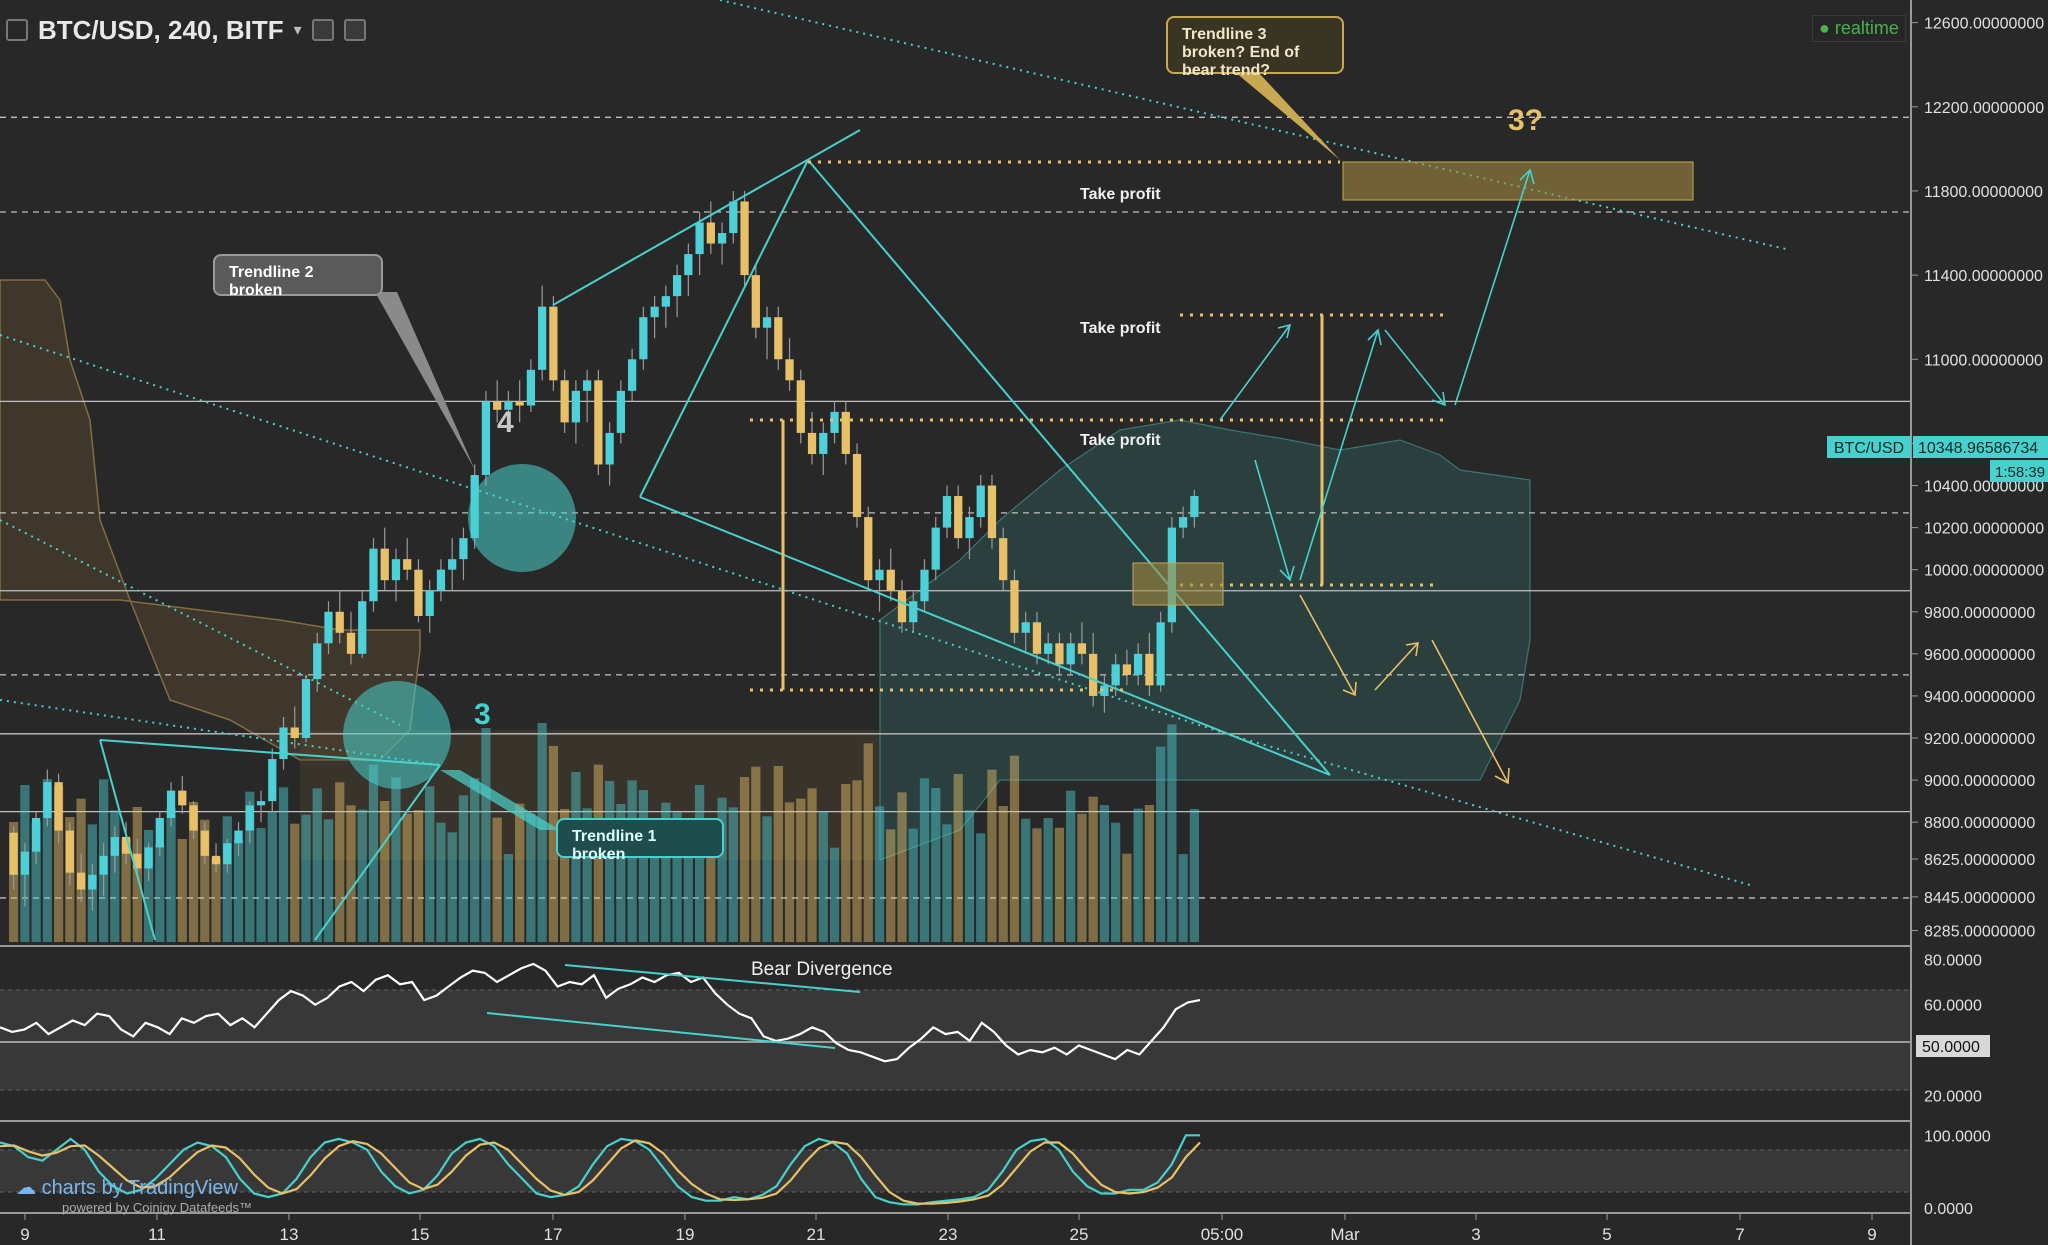 This screenshot has width=2048, height=1245. What do you see at coordinates (1979, 613) in the screenshot?
I see `price-tick-label: 9800.00000000` at bounding box center [1979, 613].